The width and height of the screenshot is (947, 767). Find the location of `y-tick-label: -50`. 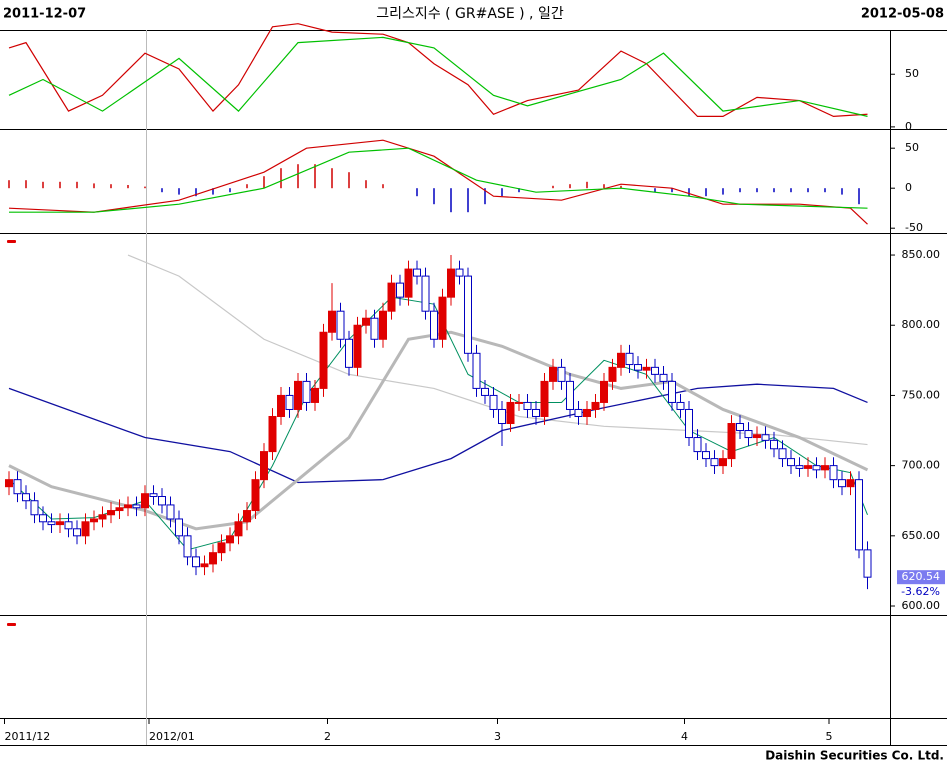

y-tick-label: -50 is located at coordinates (914, 227).